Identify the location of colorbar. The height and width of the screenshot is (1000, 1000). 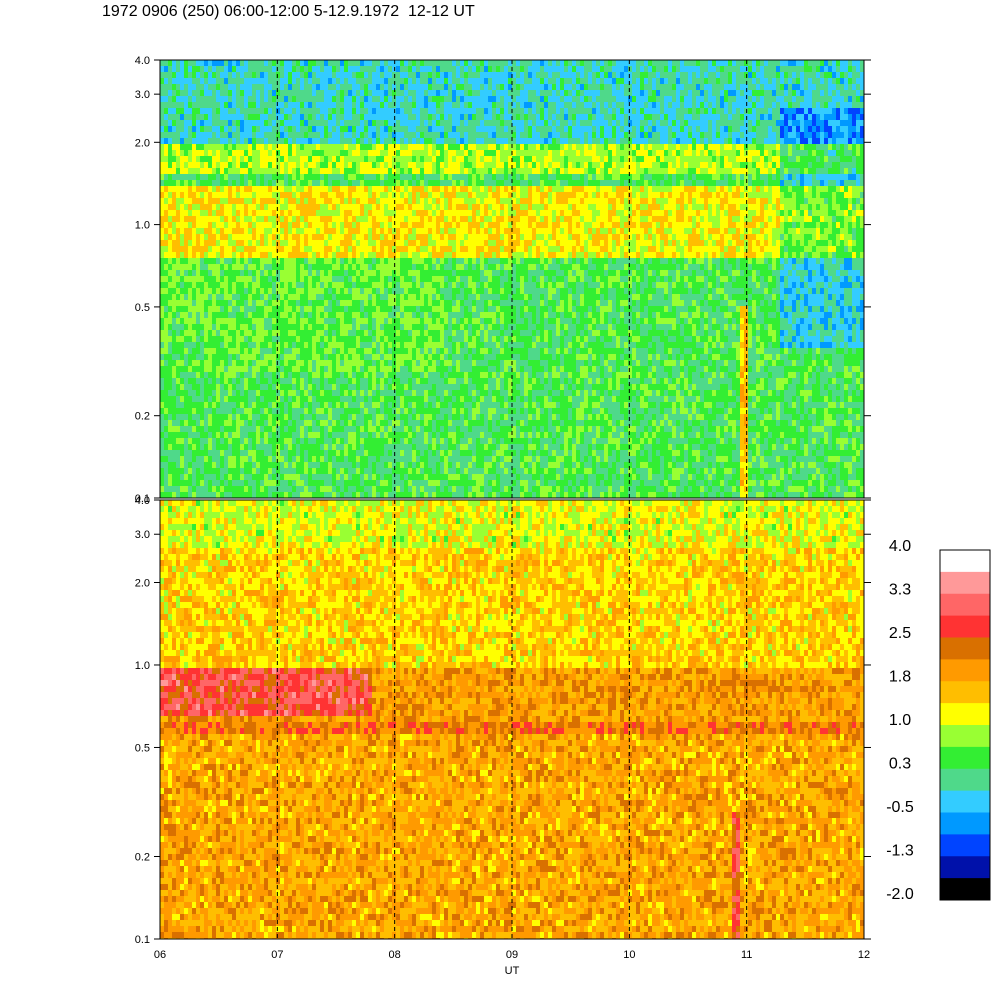
(965, 725).